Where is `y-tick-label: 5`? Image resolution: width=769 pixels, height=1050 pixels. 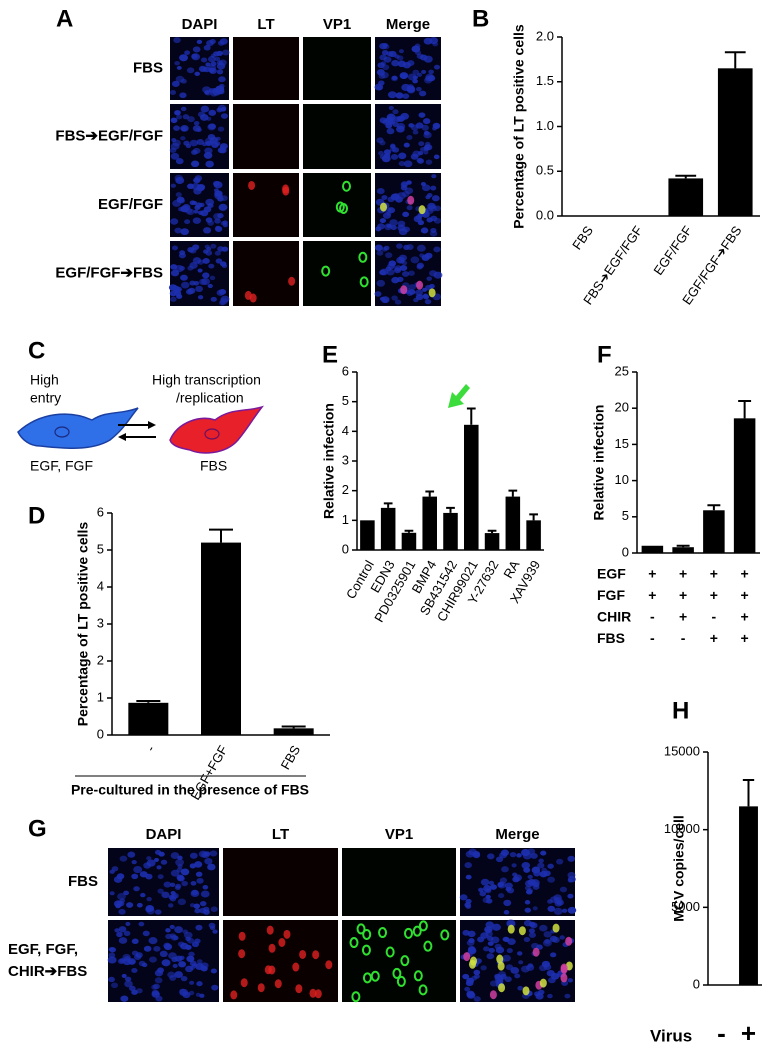
y-tick-label: 5 is located at coordinates (625, 515).